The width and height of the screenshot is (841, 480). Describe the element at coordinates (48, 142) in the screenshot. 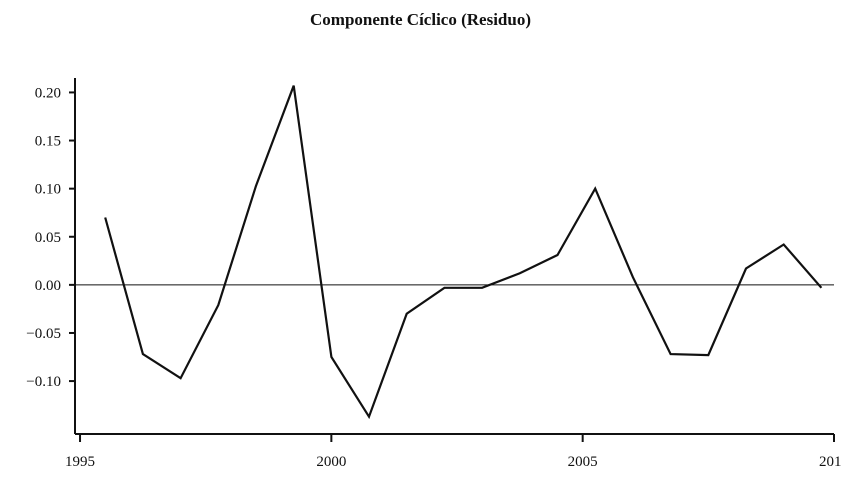

I see `y-tick-label: 0.15` at that location.